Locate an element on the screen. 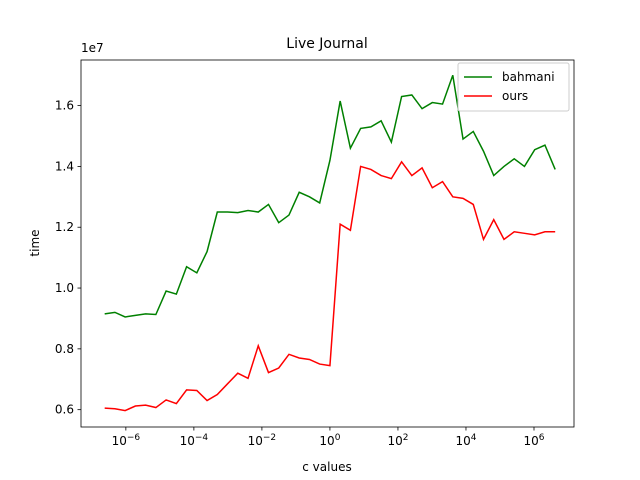 The image size is (640, 480). y-tick-label: 1.2 is located at coordinates (64, 227).